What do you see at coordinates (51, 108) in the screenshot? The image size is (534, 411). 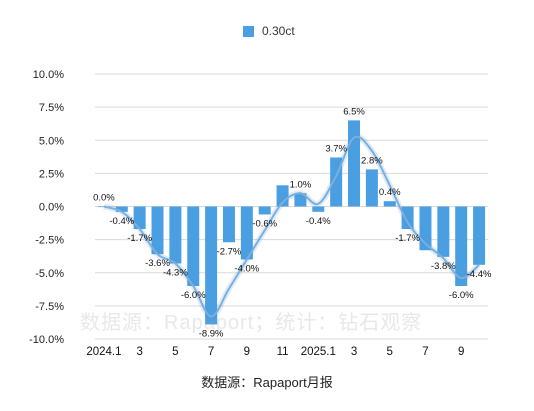 I see `y-tick-label: 7.5%` at bounding box center [51, 108].